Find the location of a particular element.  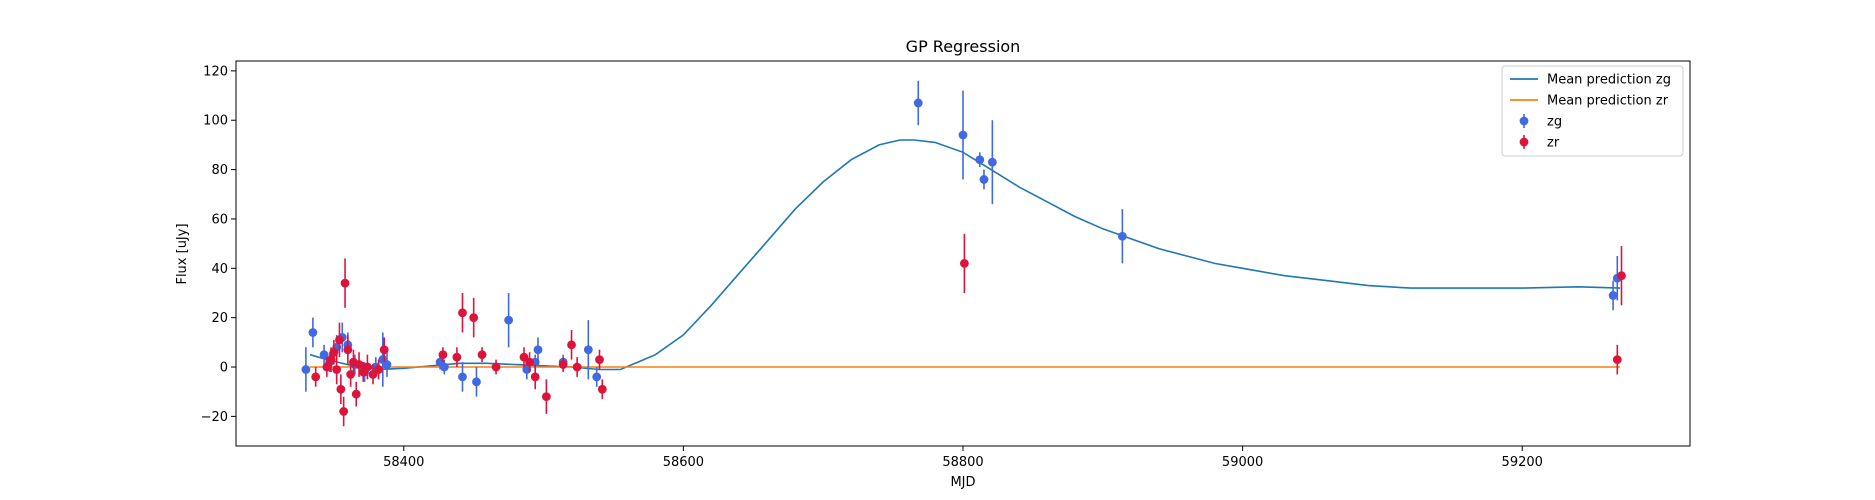

legend-label: Mean prediction zg is located at coordinates (1609, 80).